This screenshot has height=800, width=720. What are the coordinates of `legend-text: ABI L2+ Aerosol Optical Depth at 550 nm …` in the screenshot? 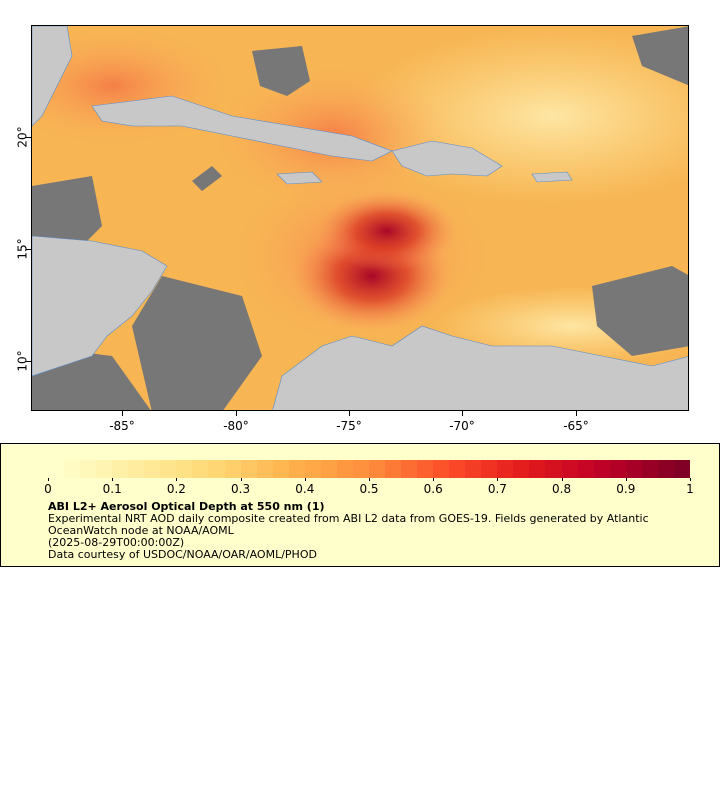 It's located at (368, 531).